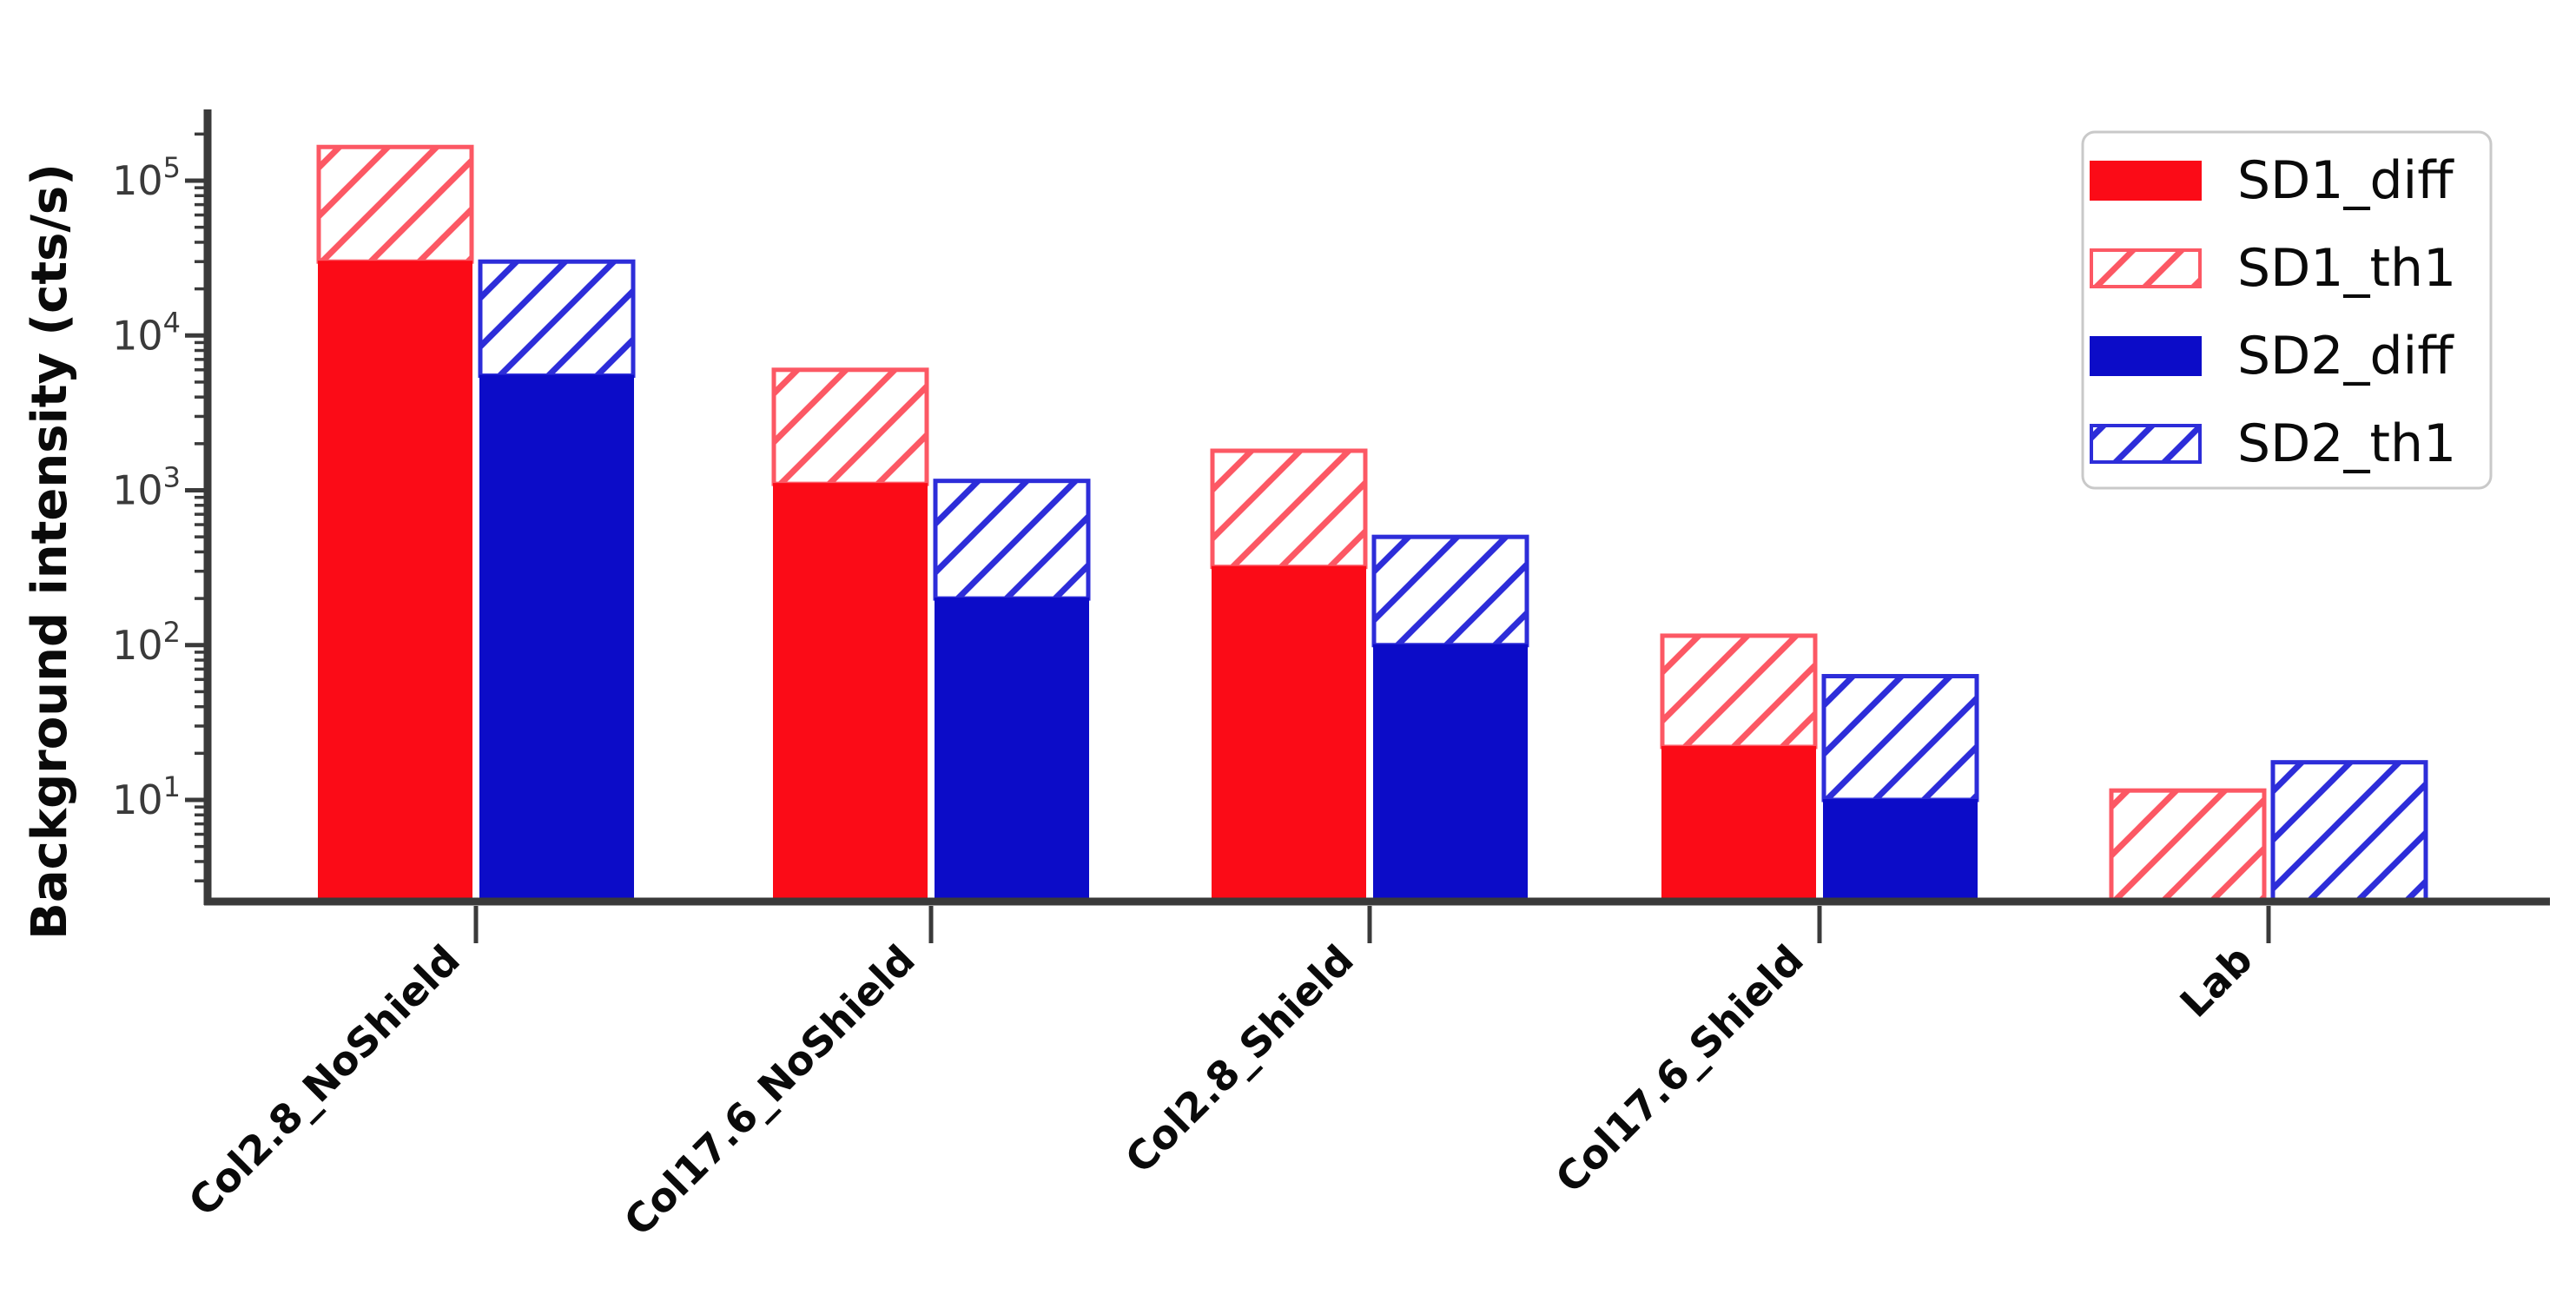 The width and height of the screenshot is (2576, 1308). Describe the element at coordinates (146, 333) in the screenshot. I see `y-tick-label-10e4: 10⁴` at that location.